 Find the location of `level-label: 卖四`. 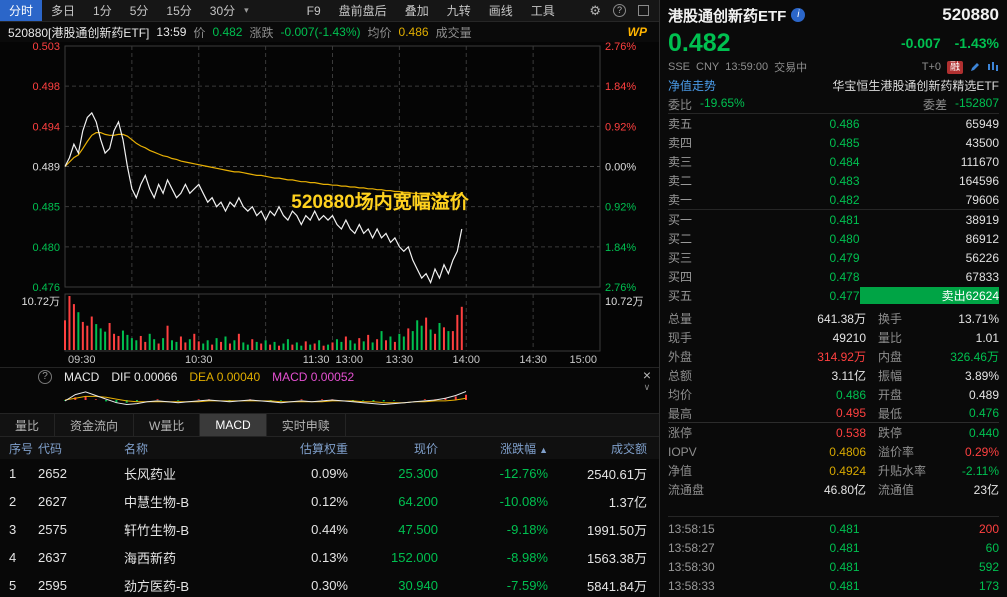

level-label: 卖四 is located at coordinates (680, 143).